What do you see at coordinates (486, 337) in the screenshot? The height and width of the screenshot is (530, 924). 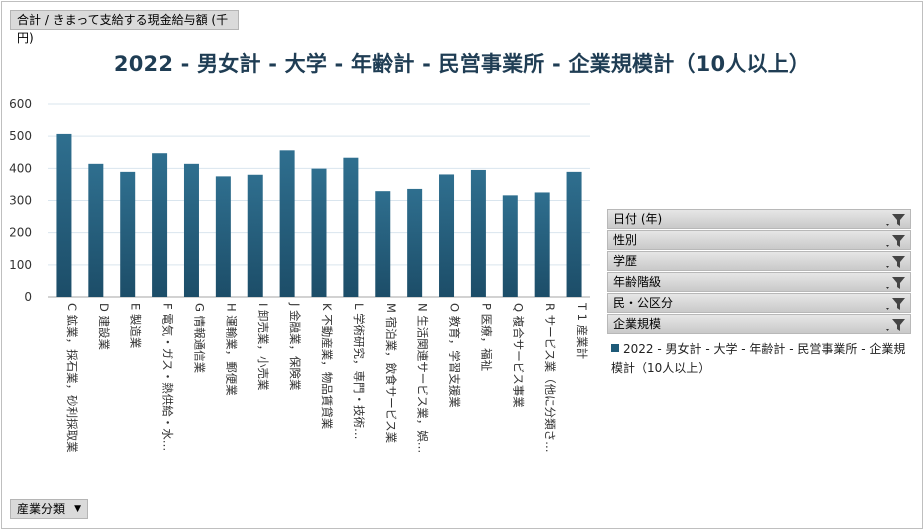 I see `x-tick-label: P 医療，福祉` at bounding box center [486, 337].